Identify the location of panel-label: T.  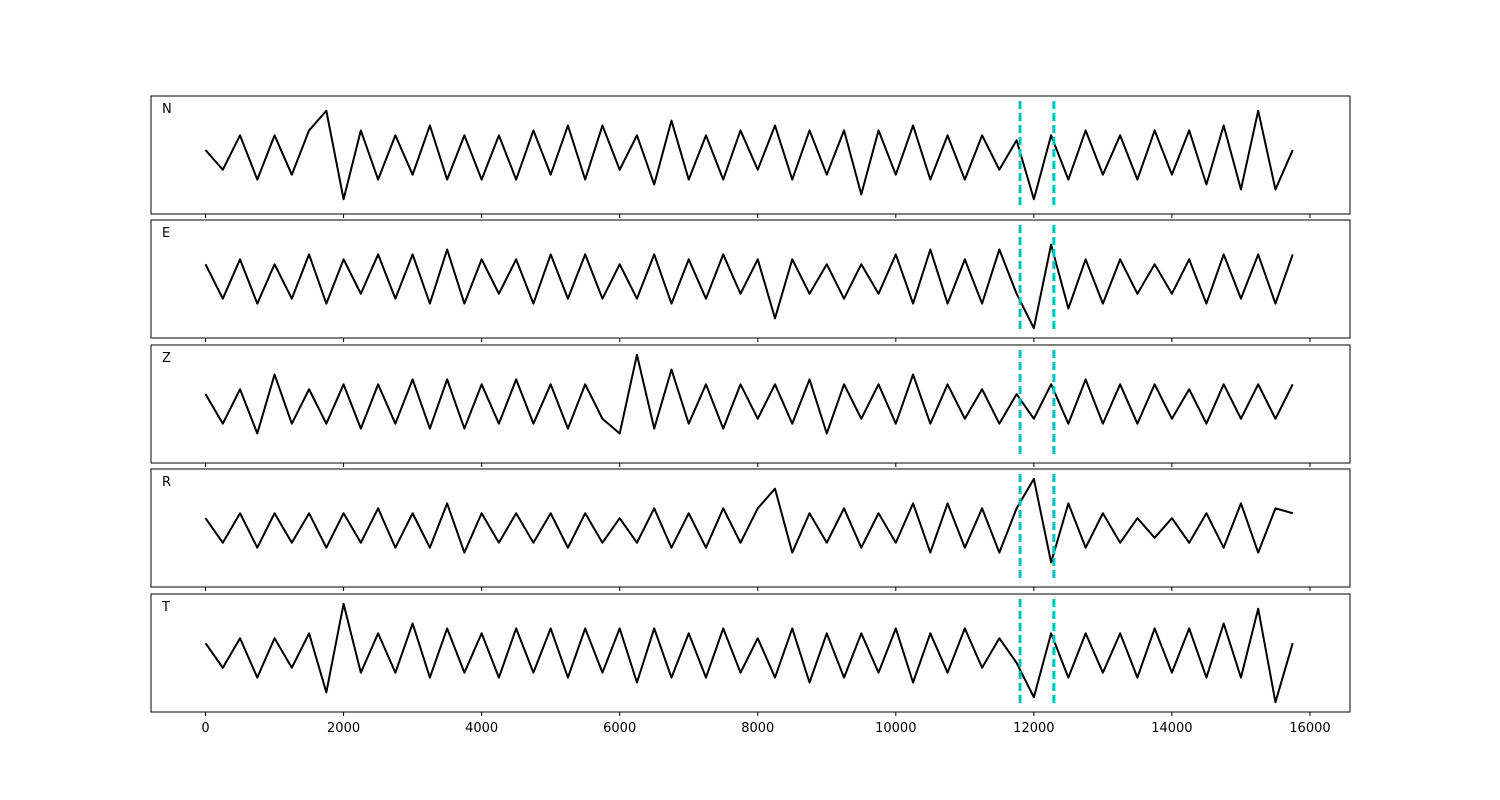
(165, 607).